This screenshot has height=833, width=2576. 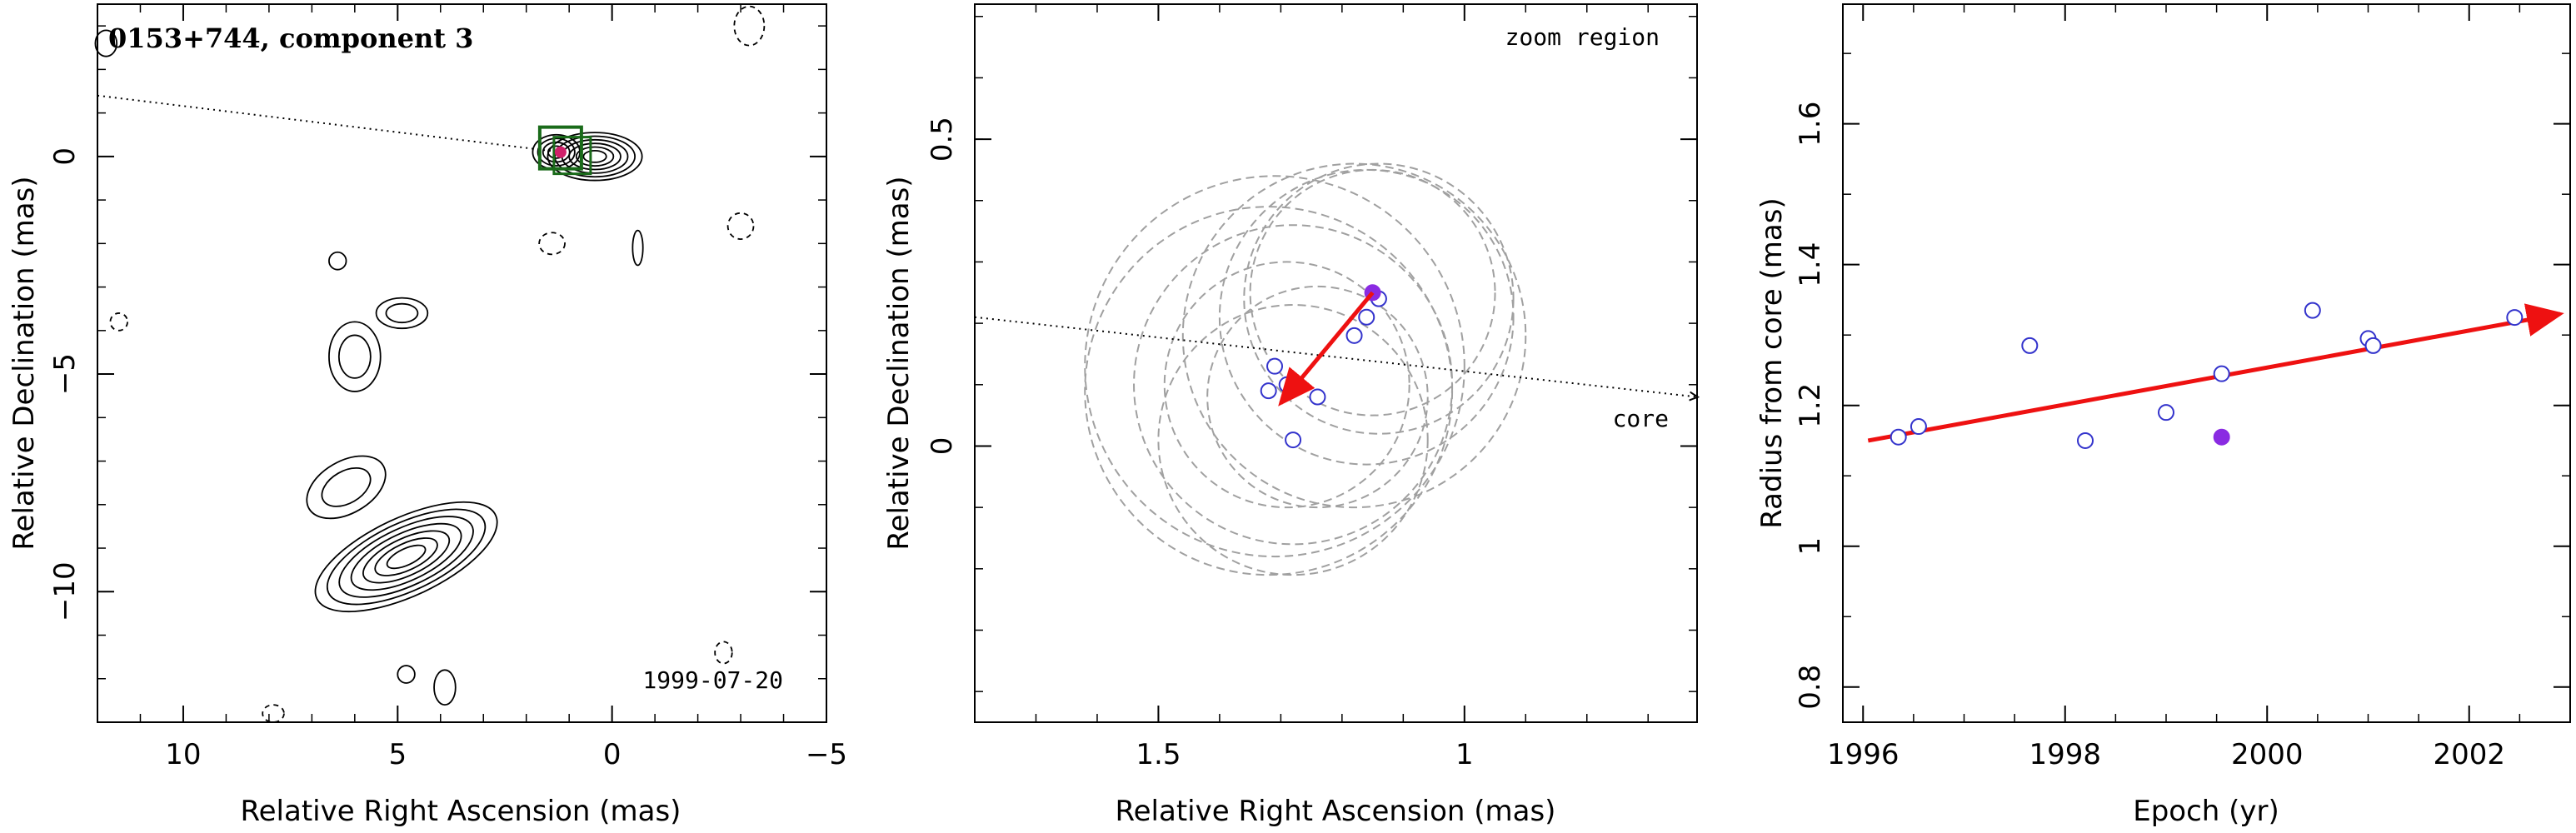 I want to click on contour-map-ylabel: Relative Declination (mas), so click(x=24, y=363).